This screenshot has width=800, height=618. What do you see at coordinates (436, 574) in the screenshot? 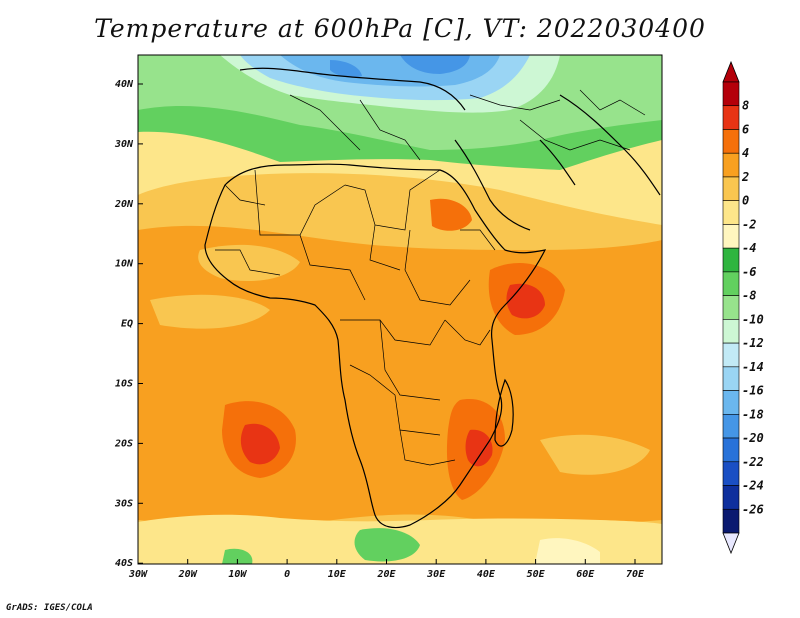
I see `lon-tick-label: 30E` at bounding box center [436, 574].